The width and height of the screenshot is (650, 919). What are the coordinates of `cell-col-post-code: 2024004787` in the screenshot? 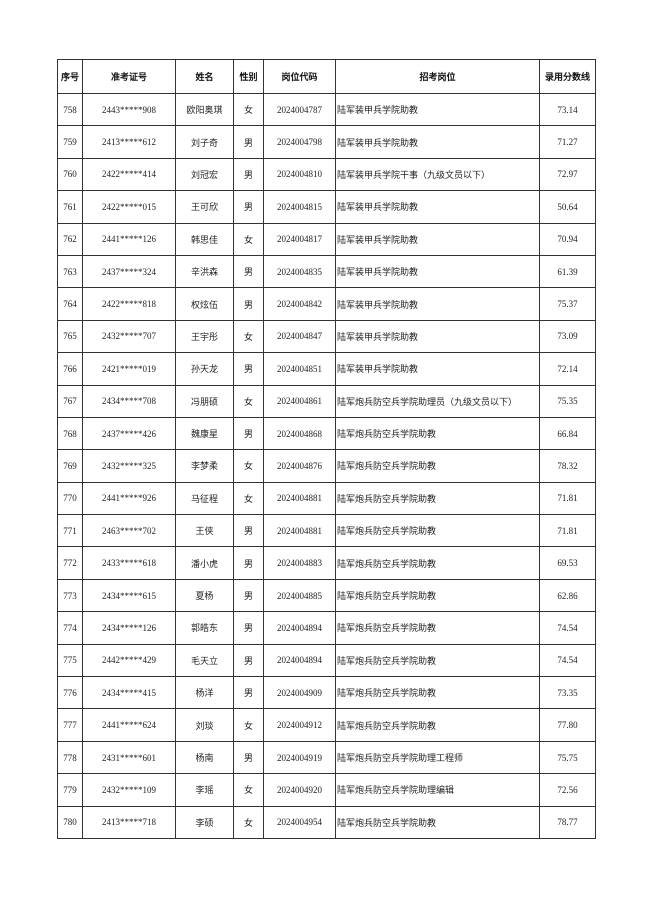 It's located at (299, 109).